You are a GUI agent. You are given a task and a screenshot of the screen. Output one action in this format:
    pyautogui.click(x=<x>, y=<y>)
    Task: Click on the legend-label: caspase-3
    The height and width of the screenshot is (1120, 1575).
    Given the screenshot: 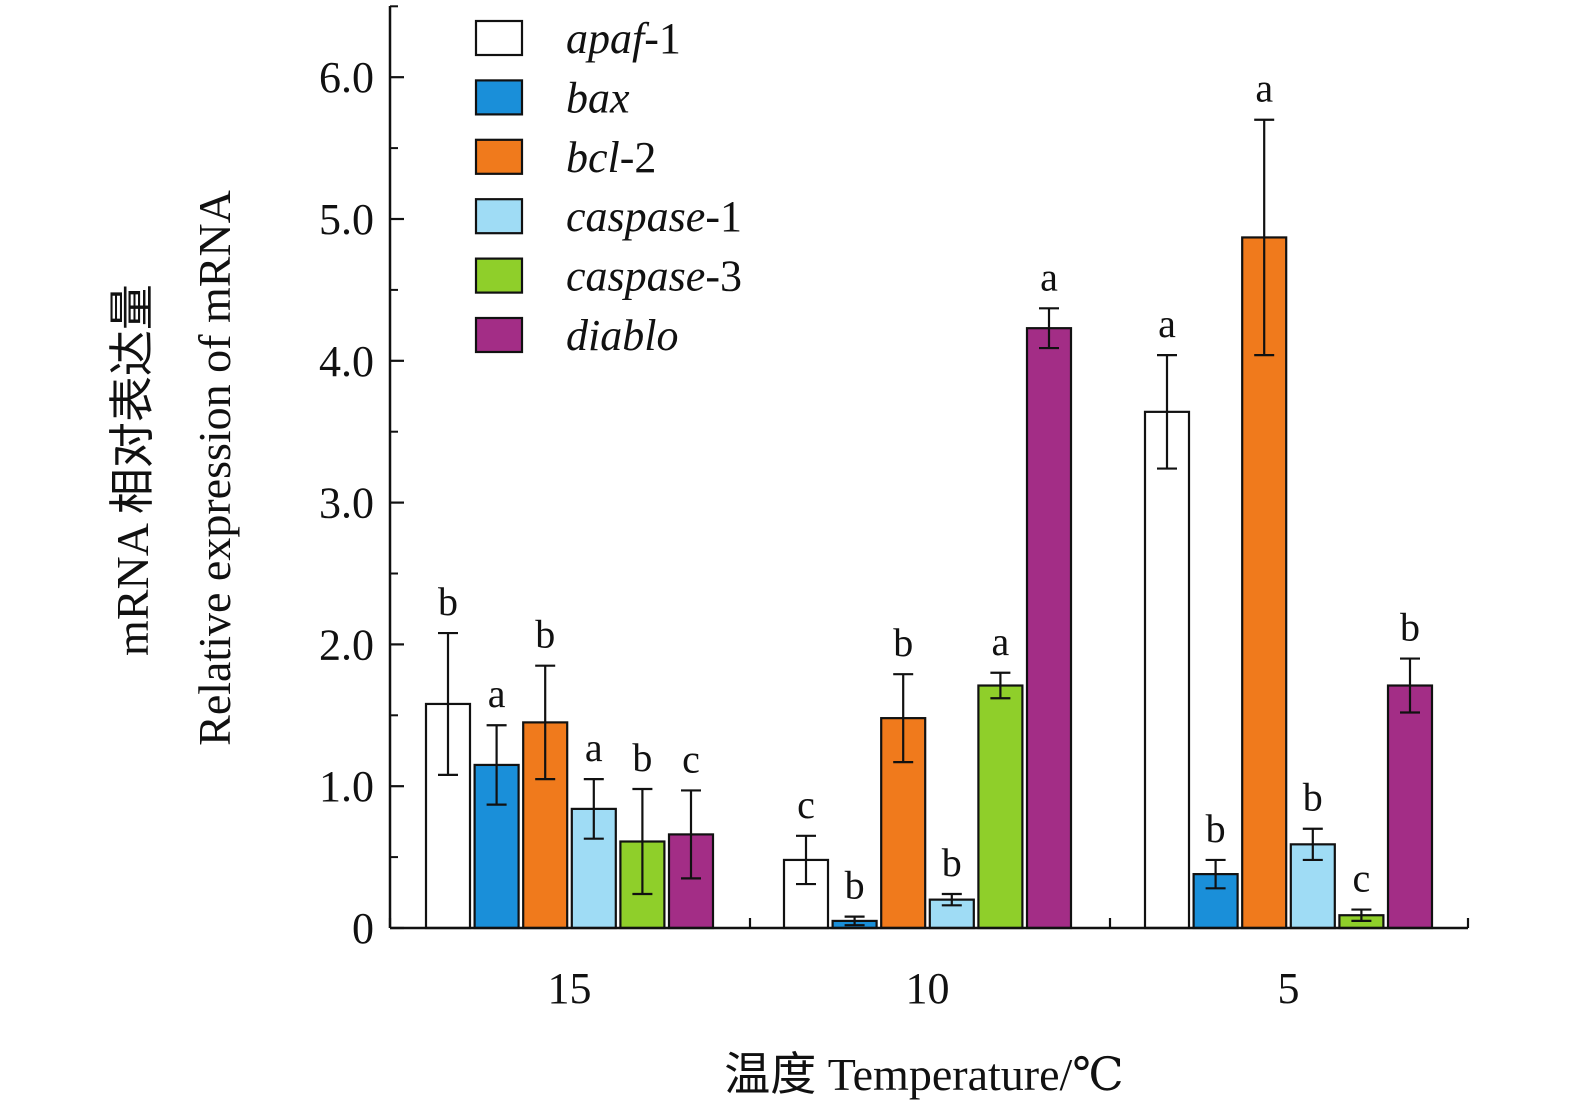 What is the action you would take?
    pyautogui.click(x=654, y=276)
    